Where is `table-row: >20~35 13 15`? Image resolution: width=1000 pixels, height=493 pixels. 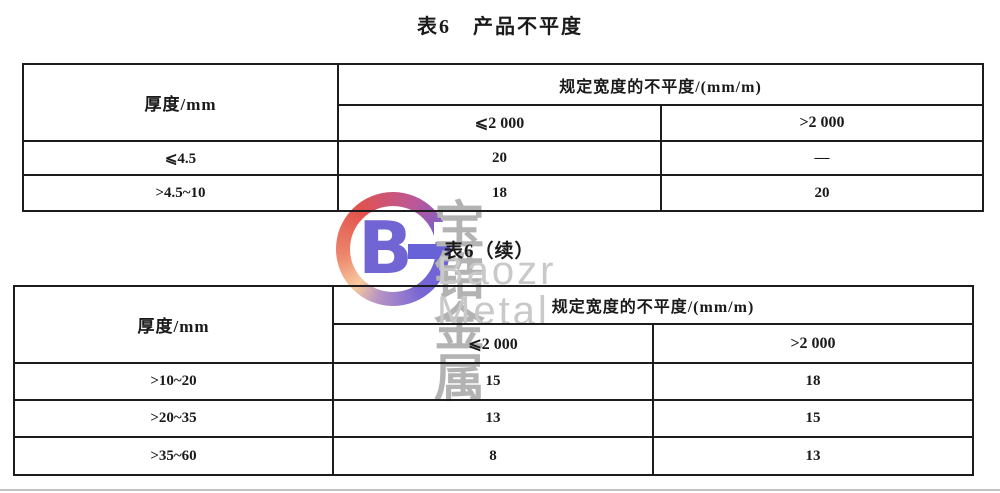
table-row: >20~35 13 15 is located at coordinates (494, 418).